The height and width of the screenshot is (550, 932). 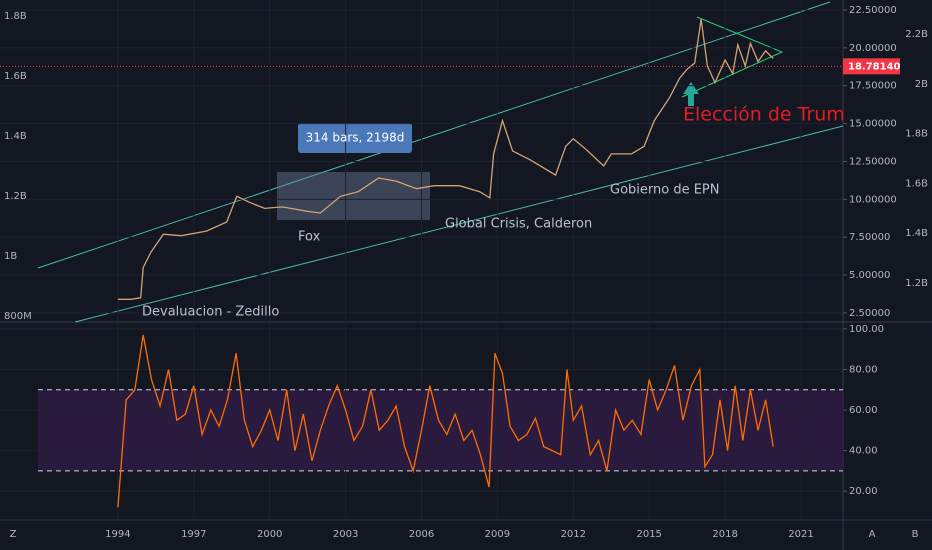 What do you see at coordinates (421, 534) in the screenshot?
I see `x-tick-label: 2006` at bounding box center [421, 534].